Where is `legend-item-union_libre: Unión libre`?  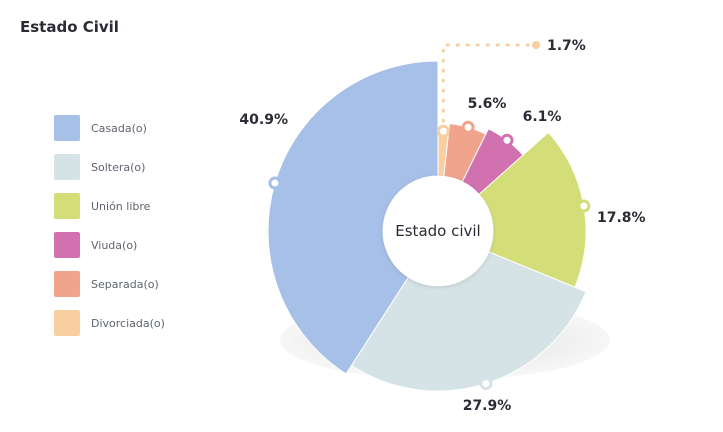
legend-item-union_libre: Unión libre is located at coordinates (109, 206).